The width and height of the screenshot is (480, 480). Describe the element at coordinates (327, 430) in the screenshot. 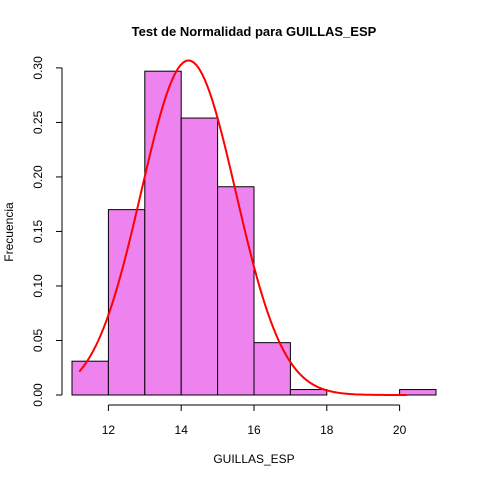

I see `x-tick-label: 18` at that location.